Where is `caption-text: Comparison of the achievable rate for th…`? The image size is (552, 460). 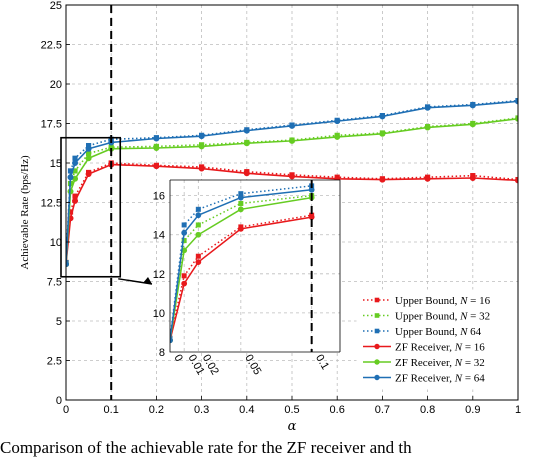 caption-text: Comparison of the achievable rate for th… is located at coordinates (206, 447).